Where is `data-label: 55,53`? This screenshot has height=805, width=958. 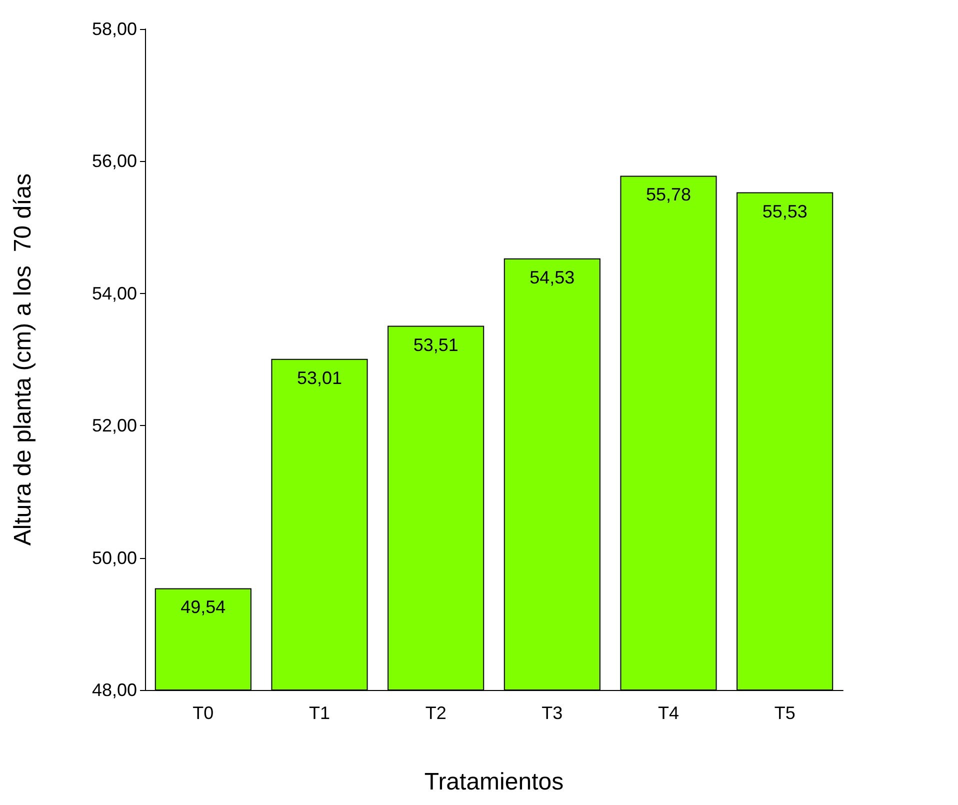 data-label: 55,53 is located at coordinates (785, 211).